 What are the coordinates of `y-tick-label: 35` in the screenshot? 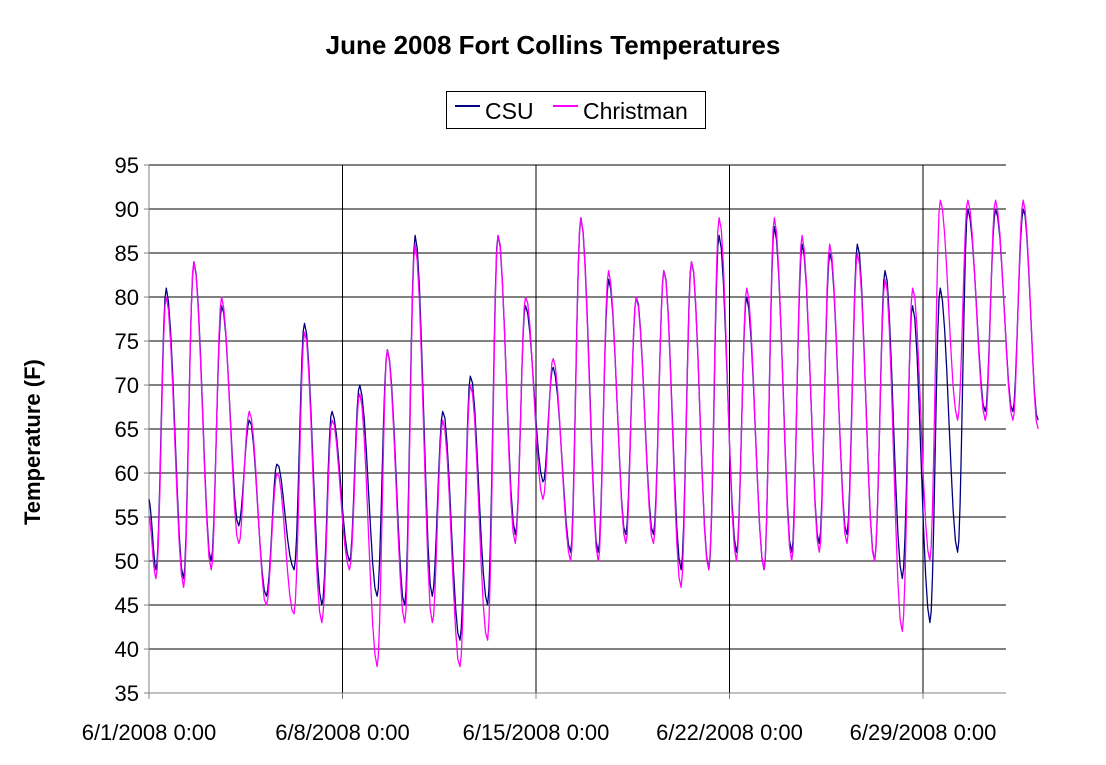 It's located at (127, 693).